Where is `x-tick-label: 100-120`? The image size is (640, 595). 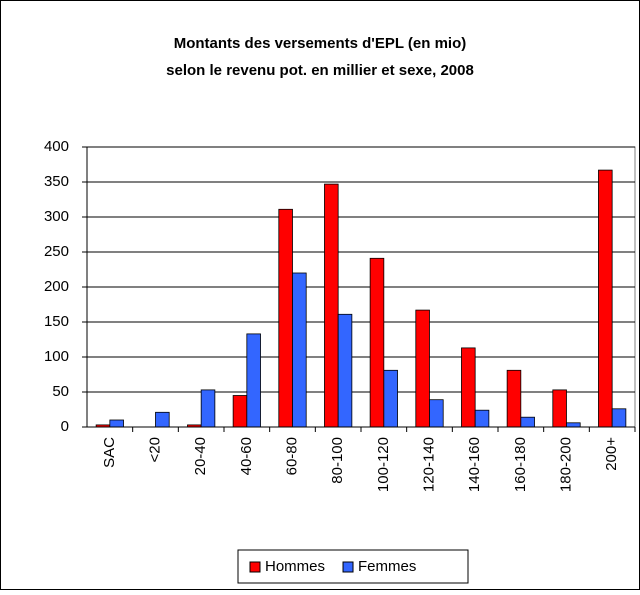
x-tick-label: 100-120 is located at coordinates (383, 464).